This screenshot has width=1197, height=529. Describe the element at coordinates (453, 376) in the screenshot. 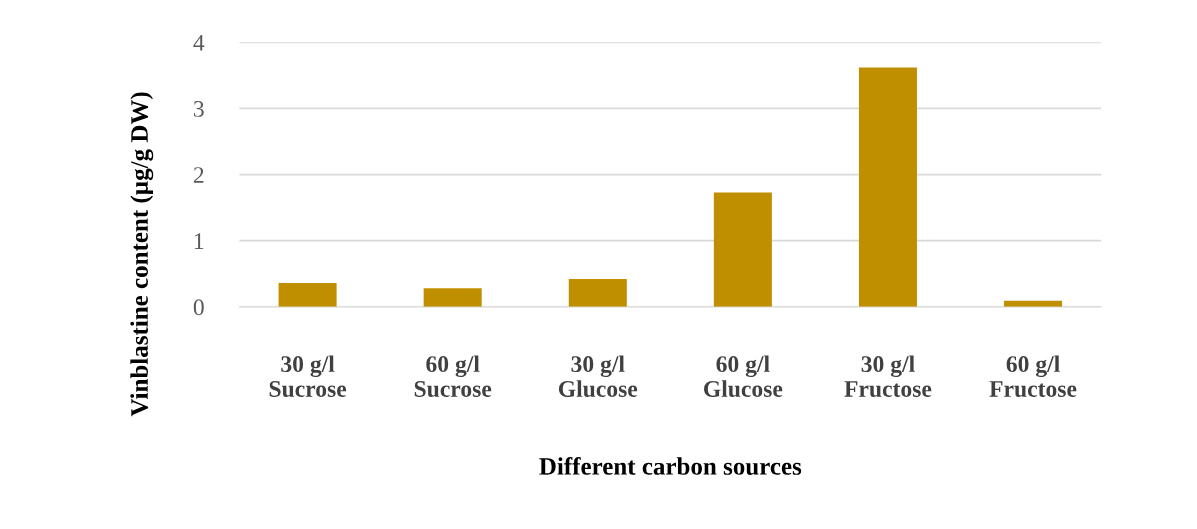

I see `x-tick-label: 60 g/l Sucrose` at that location.